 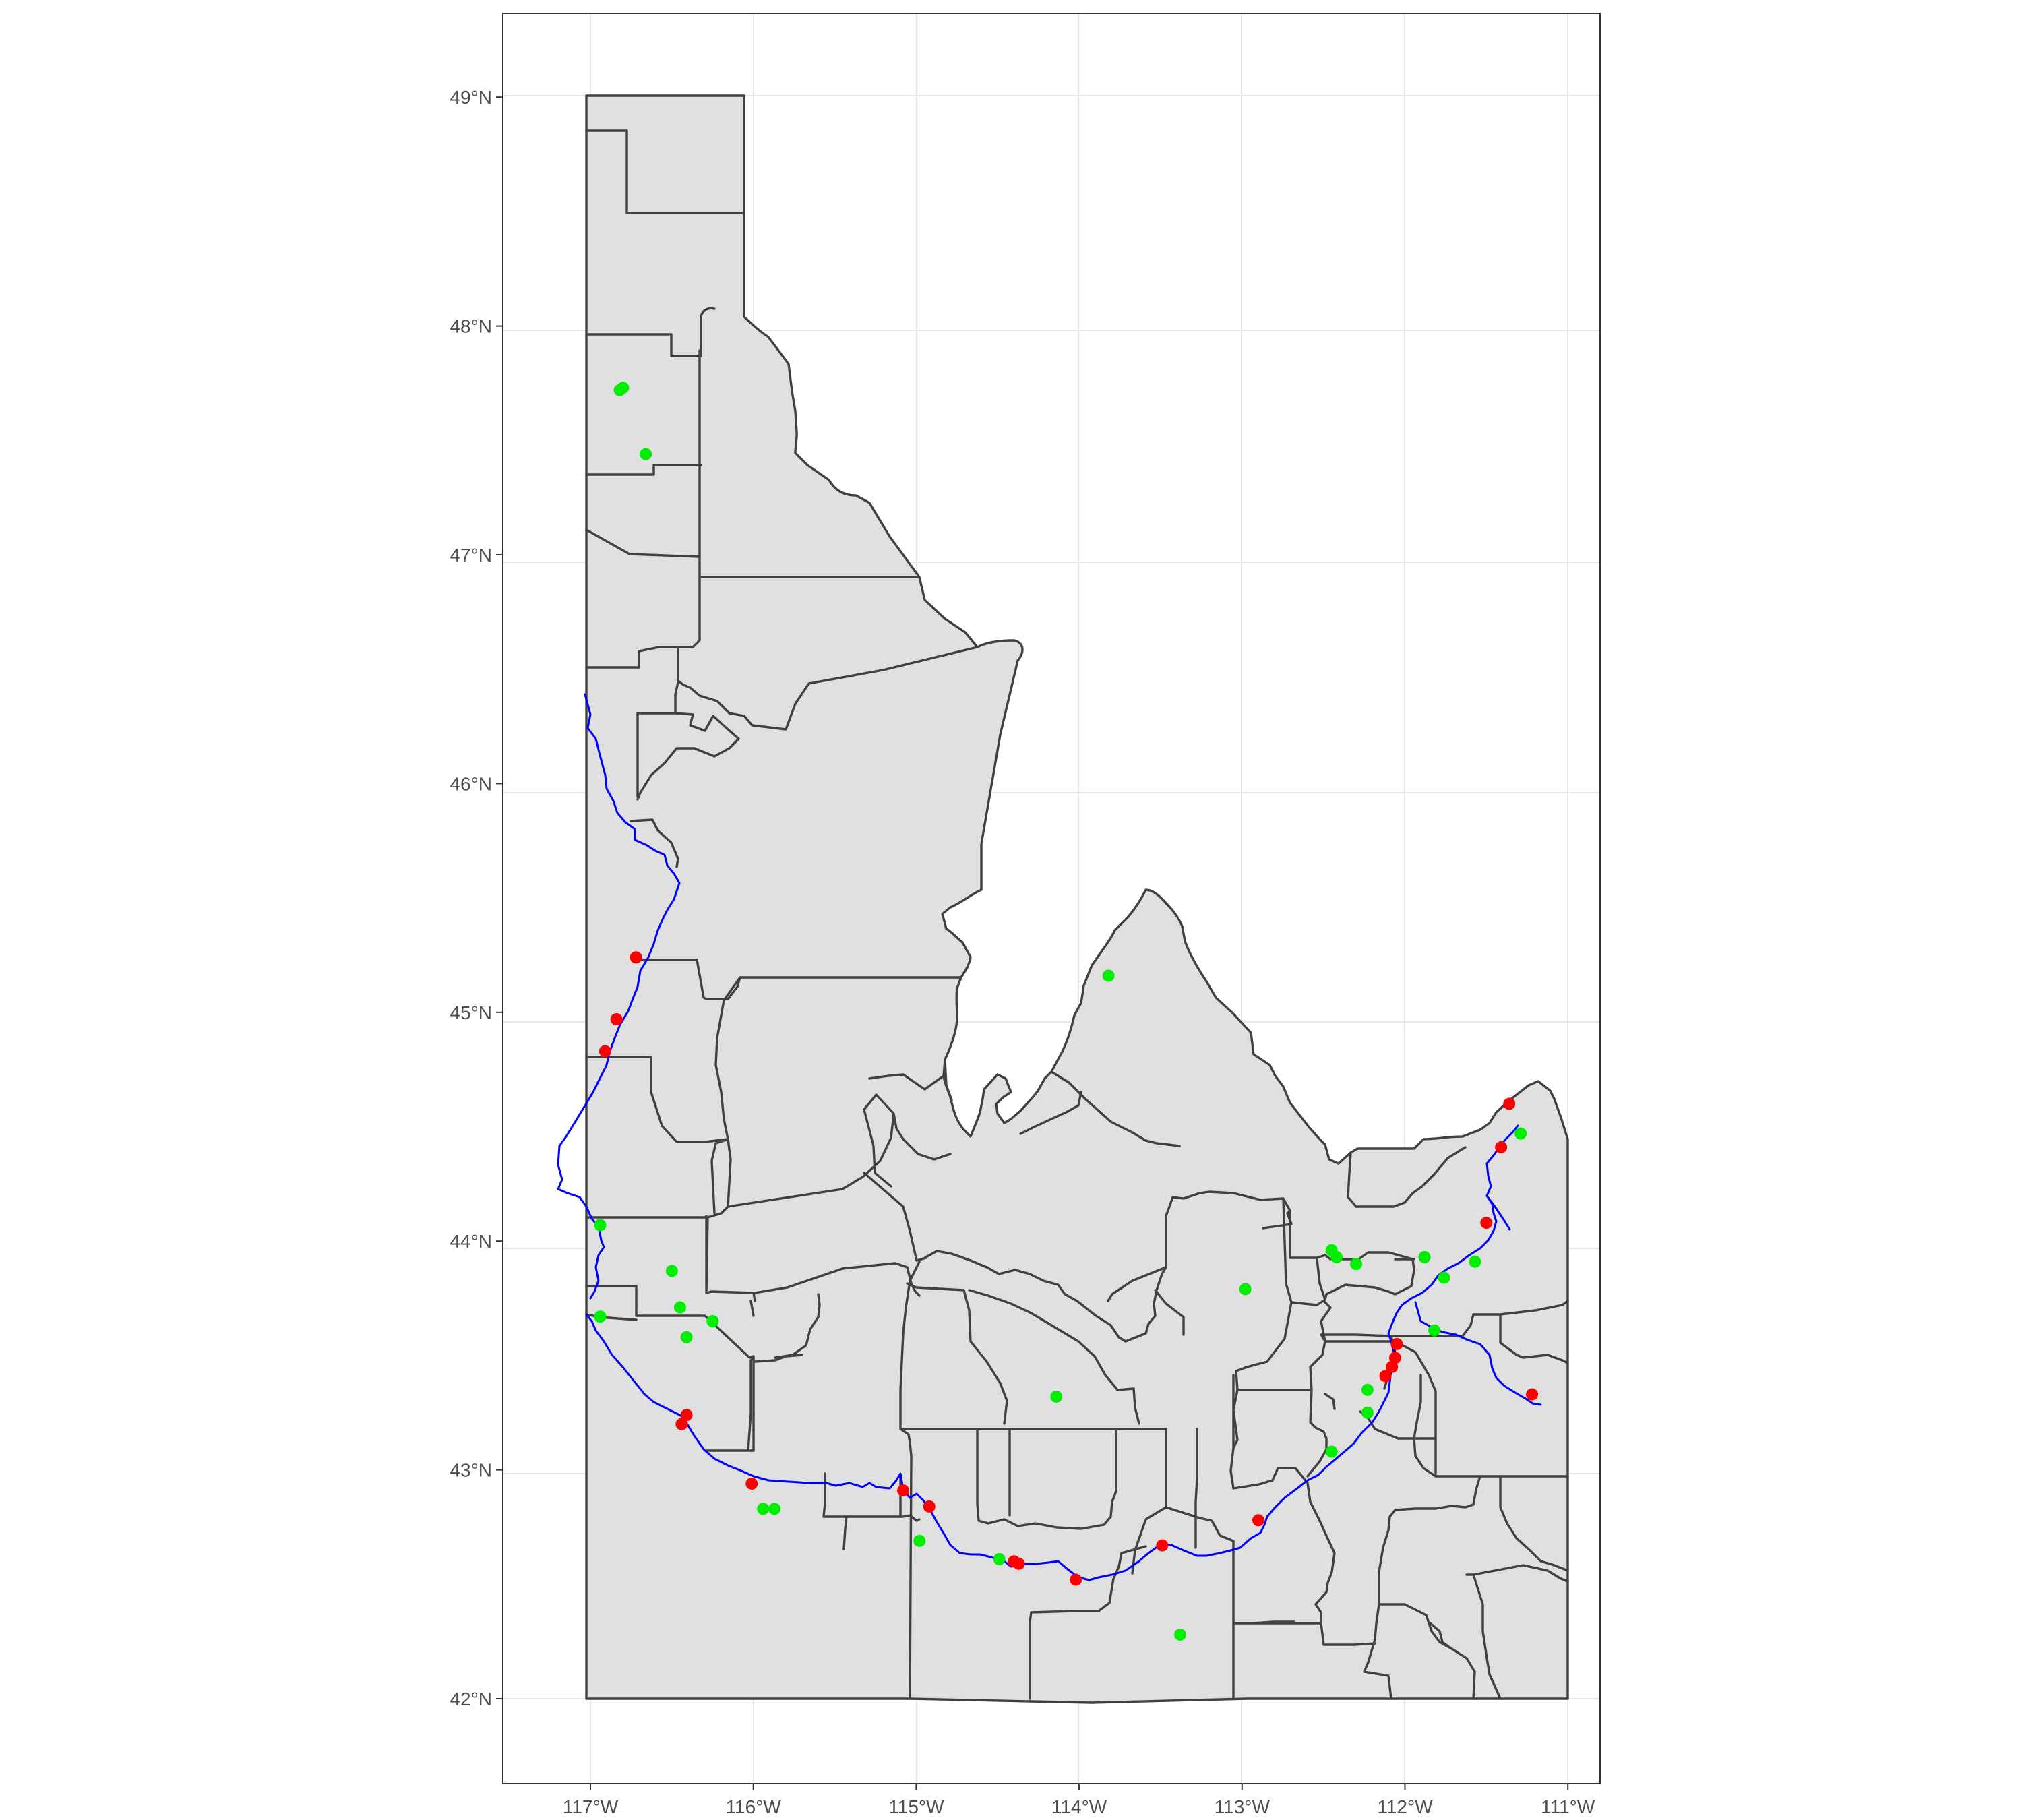 I want to click on y-tick-label: 45°N, so click(x=471, y=1012).